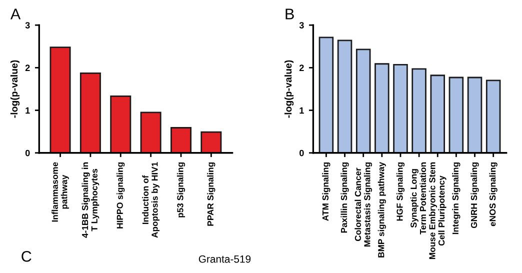 The height and width of the screenshot is (273, 522). I want to click on x-tick-label: GNRH Signaling, so click(474, 195).